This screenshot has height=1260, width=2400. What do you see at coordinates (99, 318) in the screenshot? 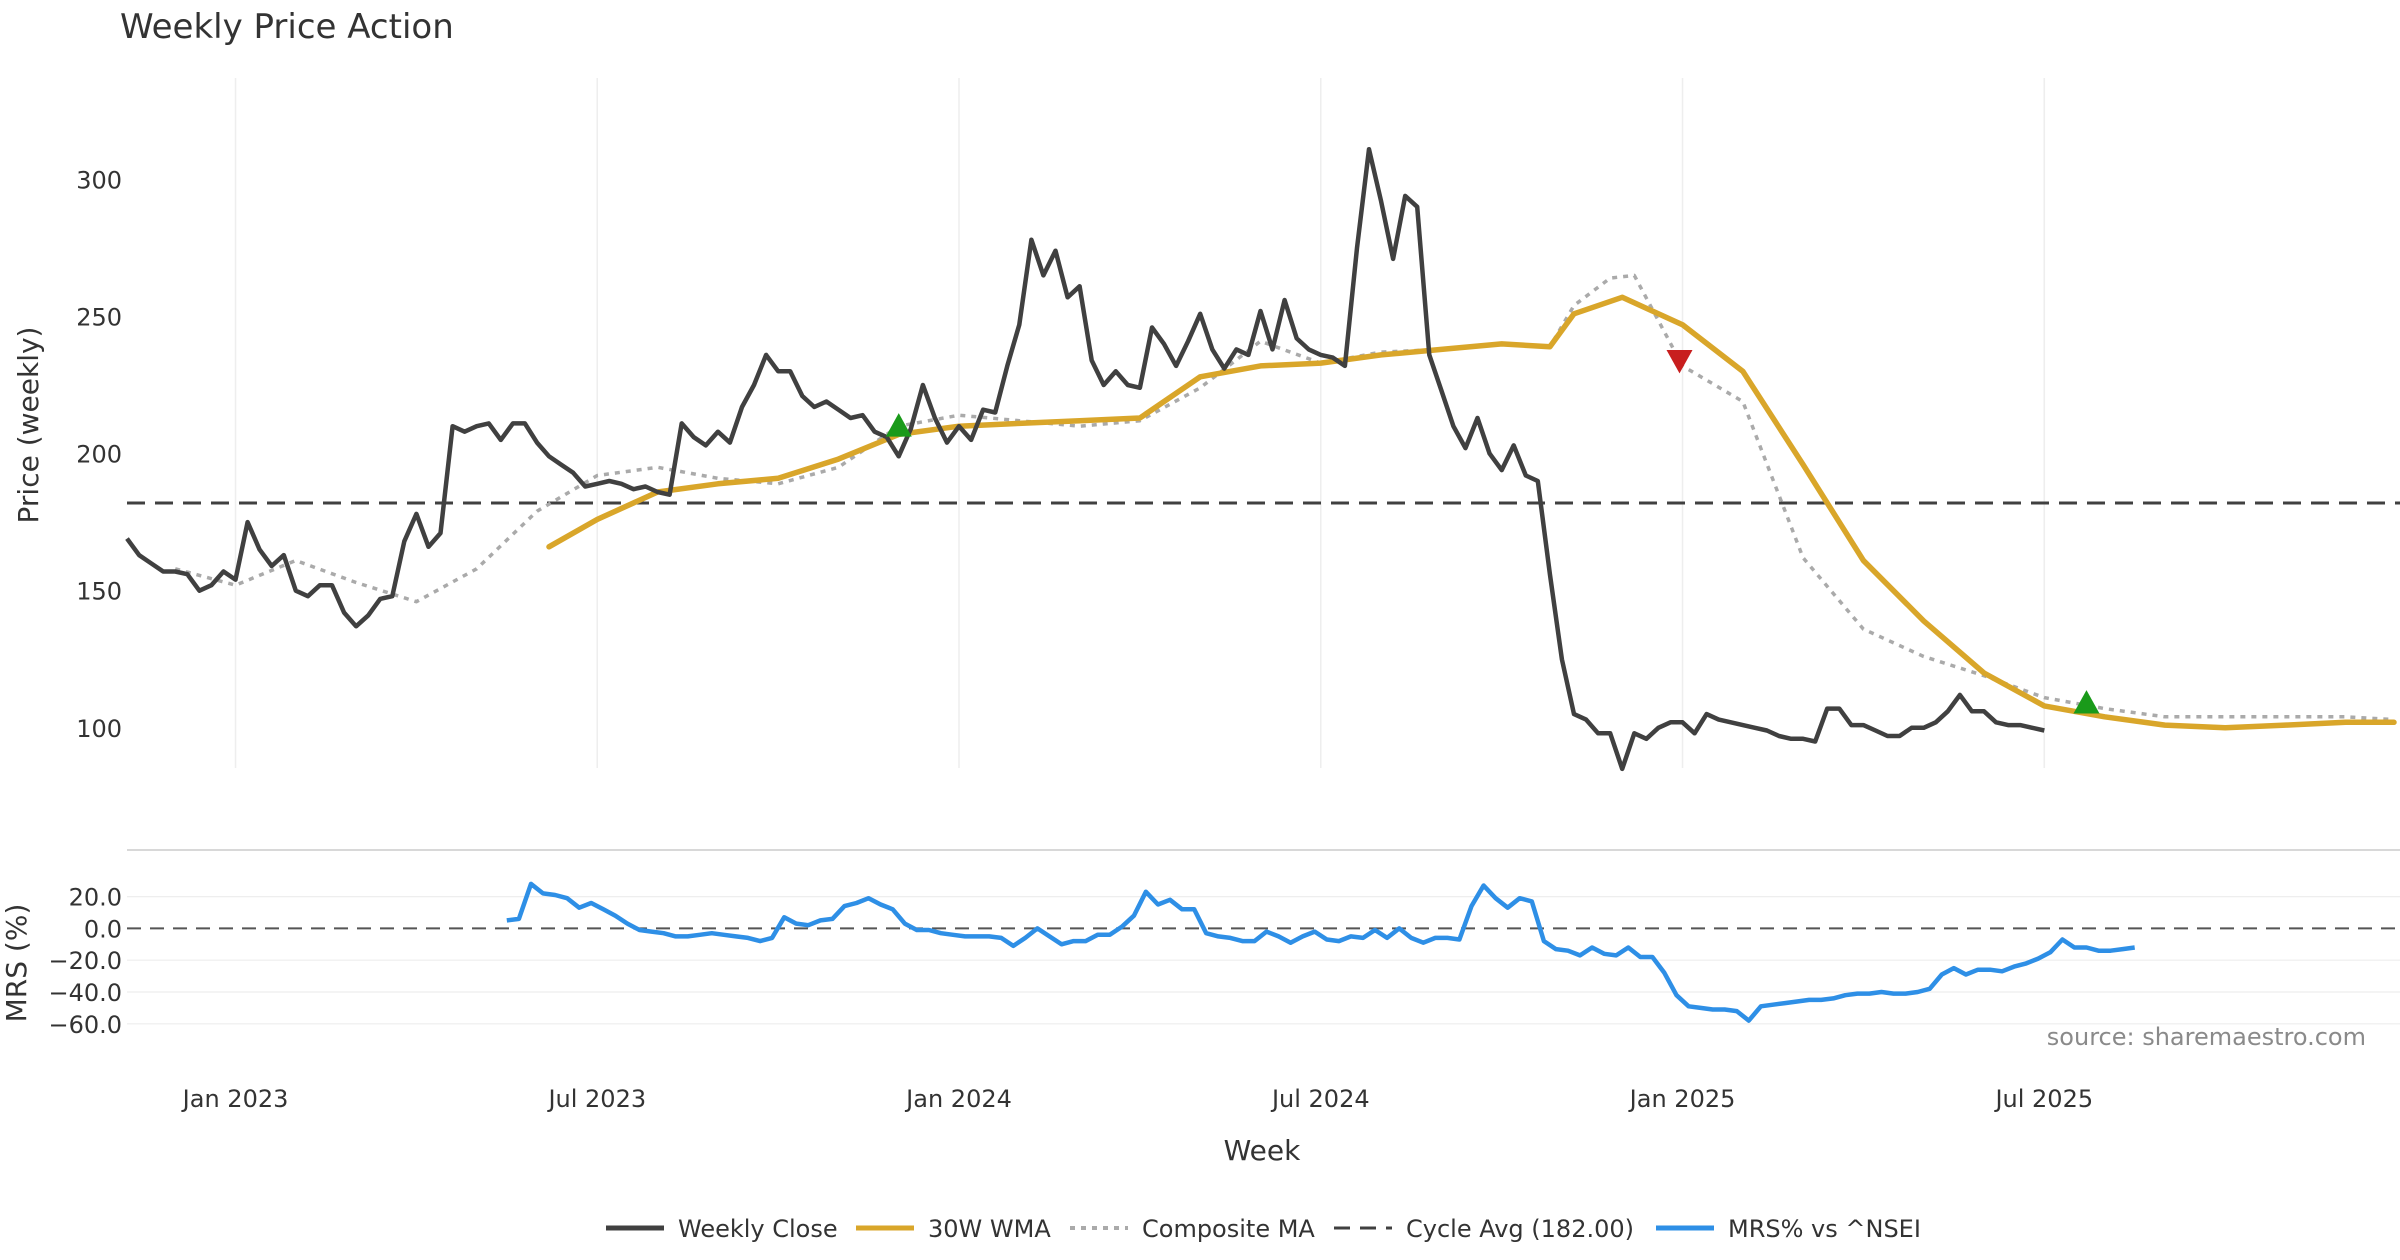
I see `price-y-tick-label: 250` at bounding box center [99, 318].